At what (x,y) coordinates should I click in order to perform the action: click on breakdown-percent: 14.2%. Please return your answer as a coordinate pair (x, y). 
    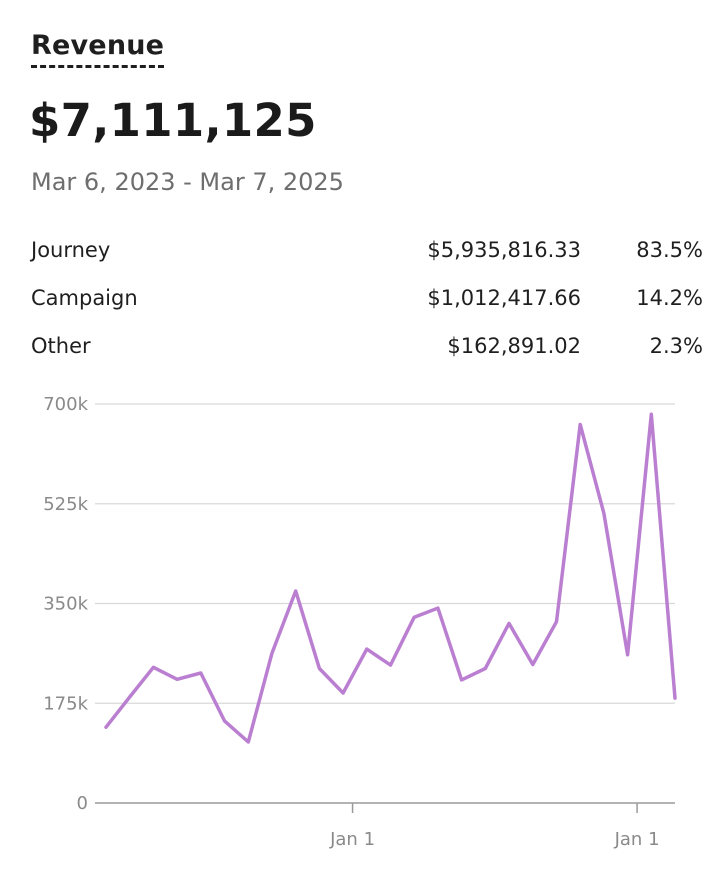
    Looking at the image, I should click on (669, 298).